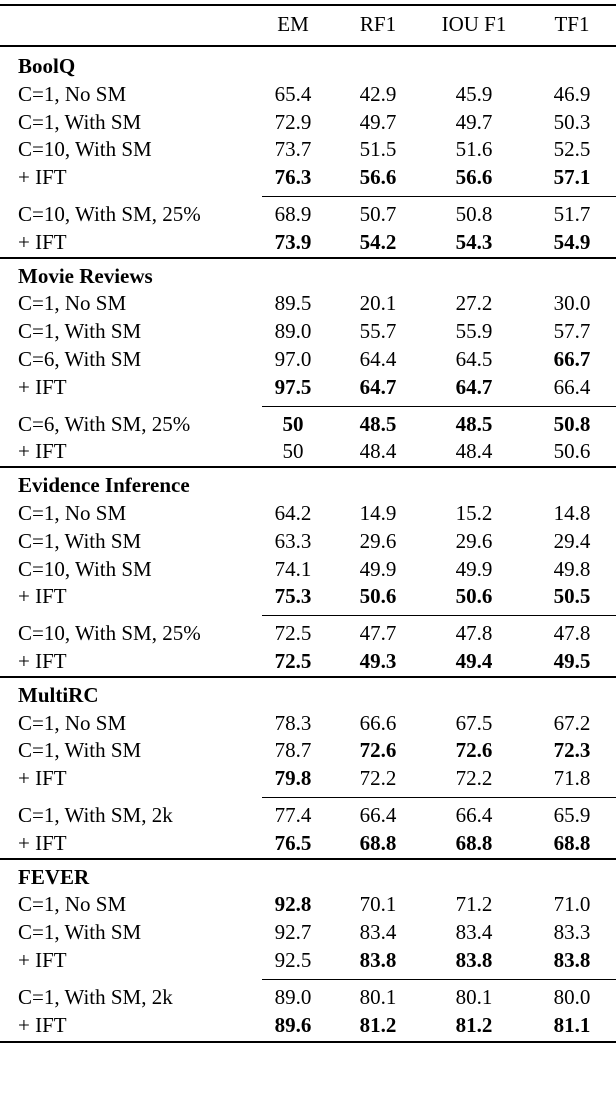 This screenshot has width=616, height=1096. What do you see at coordinates (572, 815) in the screenshot?
I see `cell-tf1: 65.9` at bounding box center [572, 815].